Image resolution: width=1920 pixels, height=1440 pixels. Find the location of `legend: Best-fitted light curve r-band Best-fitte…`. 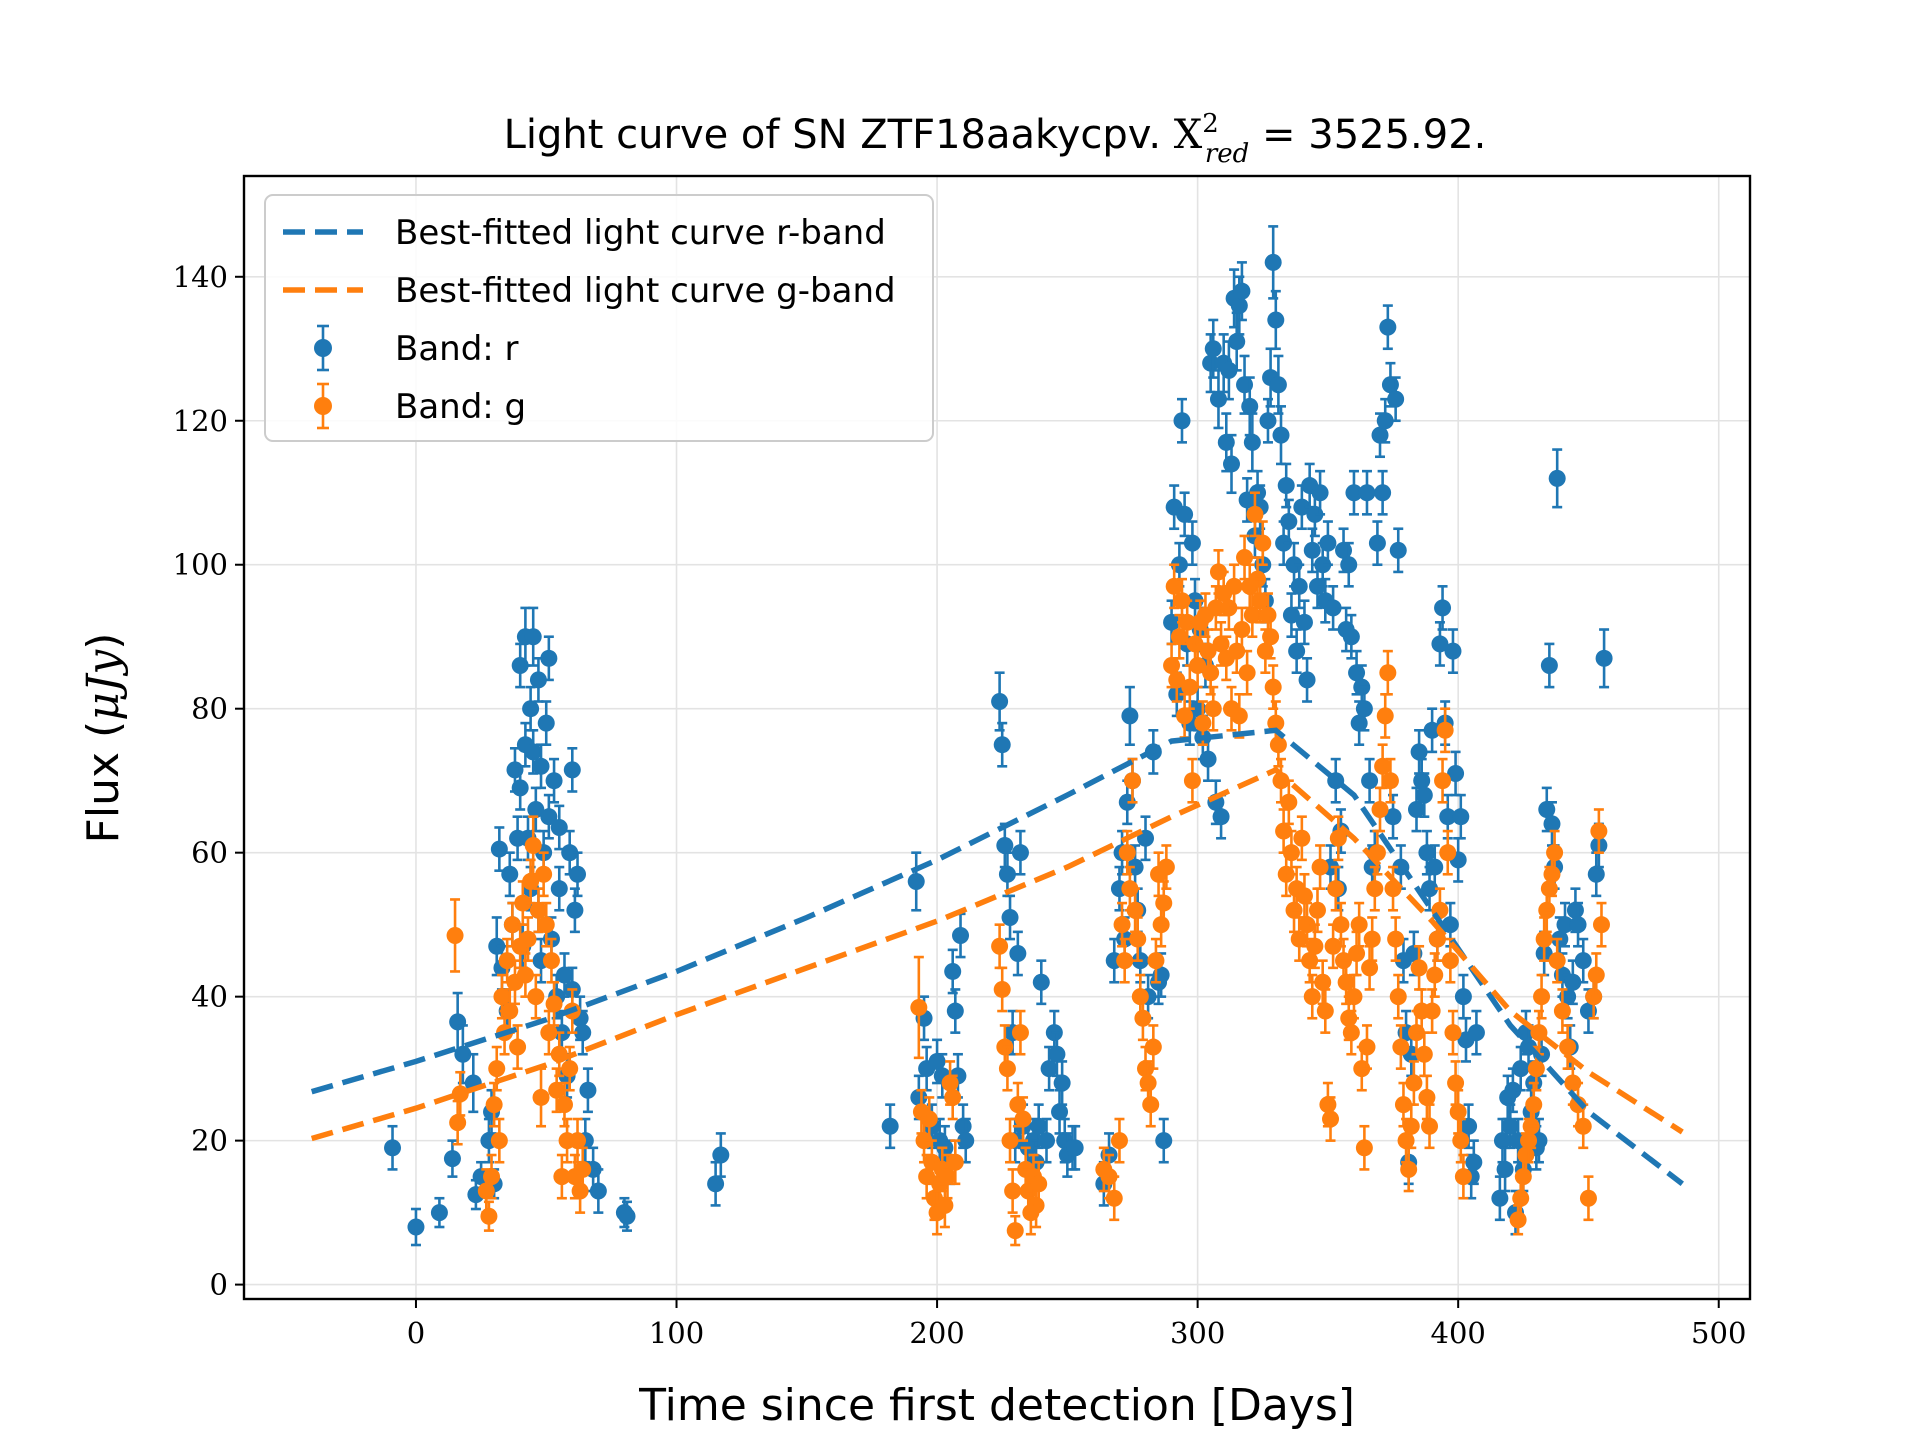

legend: Best-fitted light curve r-band Best-fitte… is located at coordinates (599, 318).